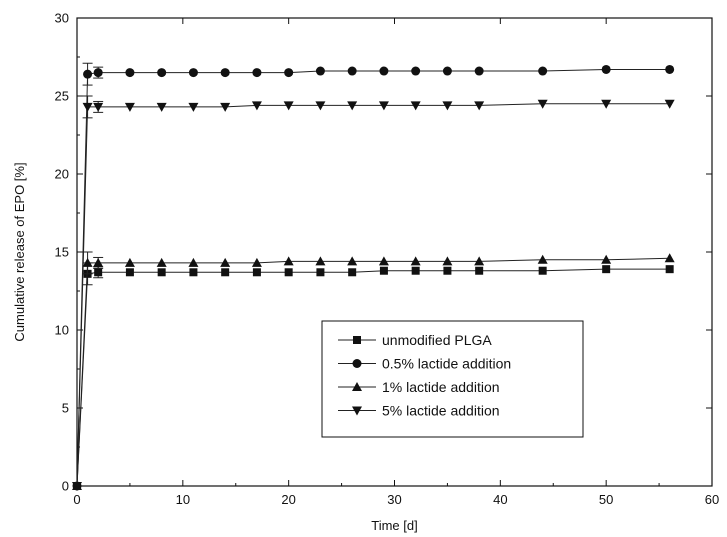 This screenshot has width=727, height=537. I want to click on y-axis-title: Cumulative release of EPO [%], so click(19, 251).